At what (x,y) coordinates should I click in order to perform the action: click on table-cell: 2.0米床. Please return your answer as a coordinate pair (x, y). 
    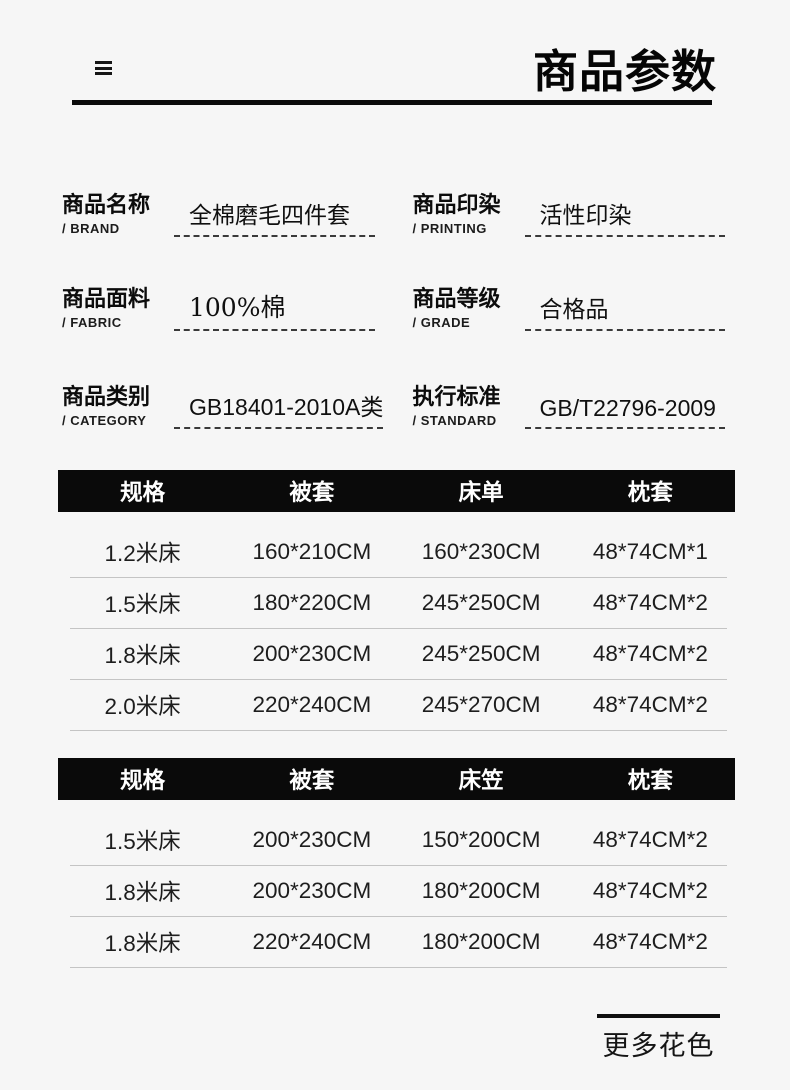
    Looking at the image, I should click on (142, 706).